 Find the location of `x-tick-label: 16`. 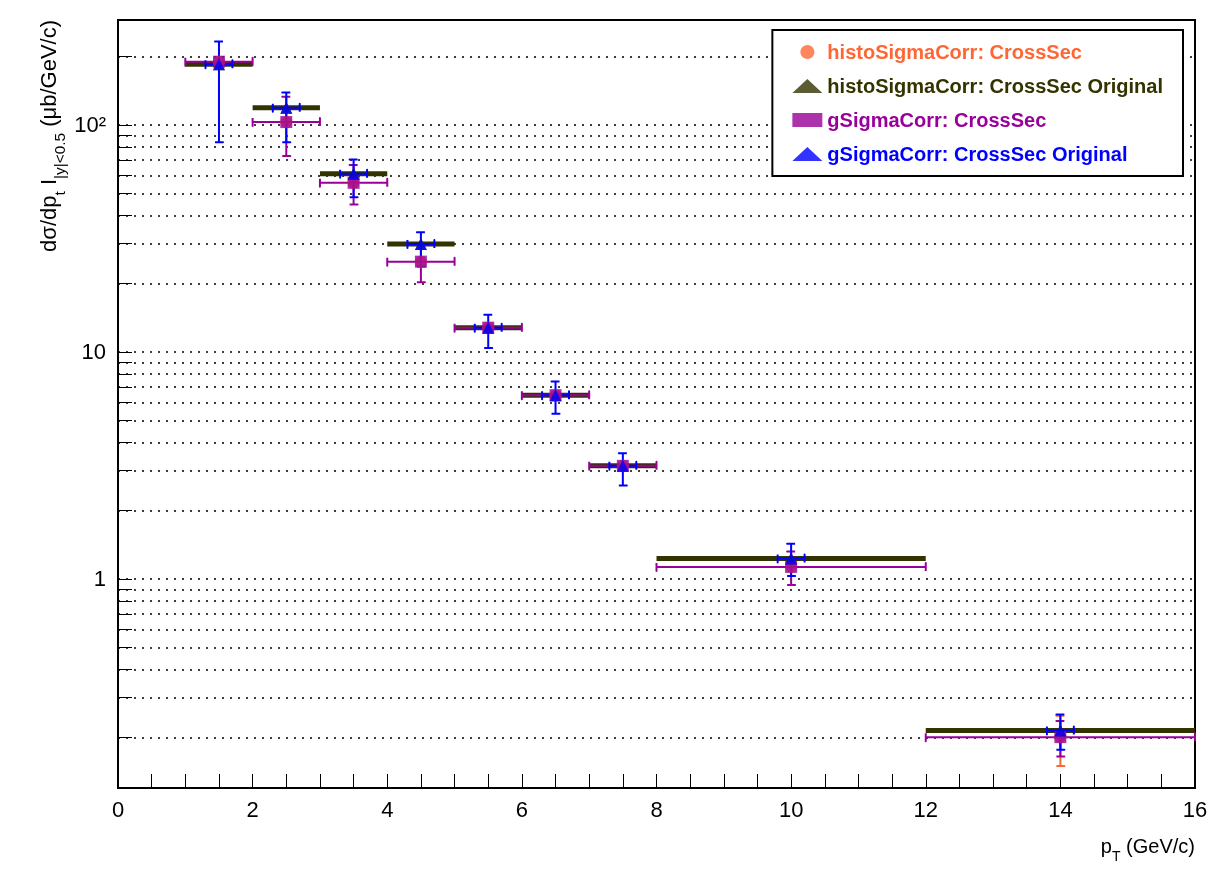

x-tick-label: 16 is located at coordinates (1195, 809).